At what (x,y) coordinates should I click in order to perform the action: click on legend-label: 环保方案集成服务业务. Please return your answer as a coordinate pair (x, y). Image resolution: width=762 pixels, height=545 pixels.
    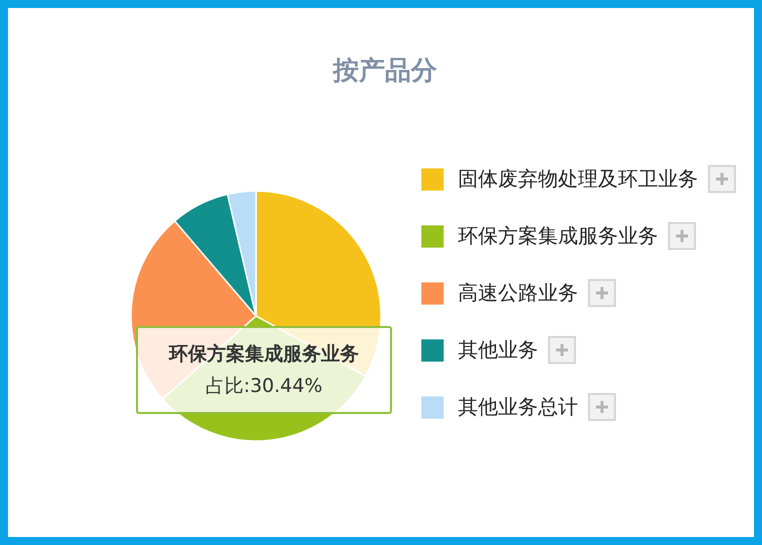
    Looking at the image, I should click on (558, 236).